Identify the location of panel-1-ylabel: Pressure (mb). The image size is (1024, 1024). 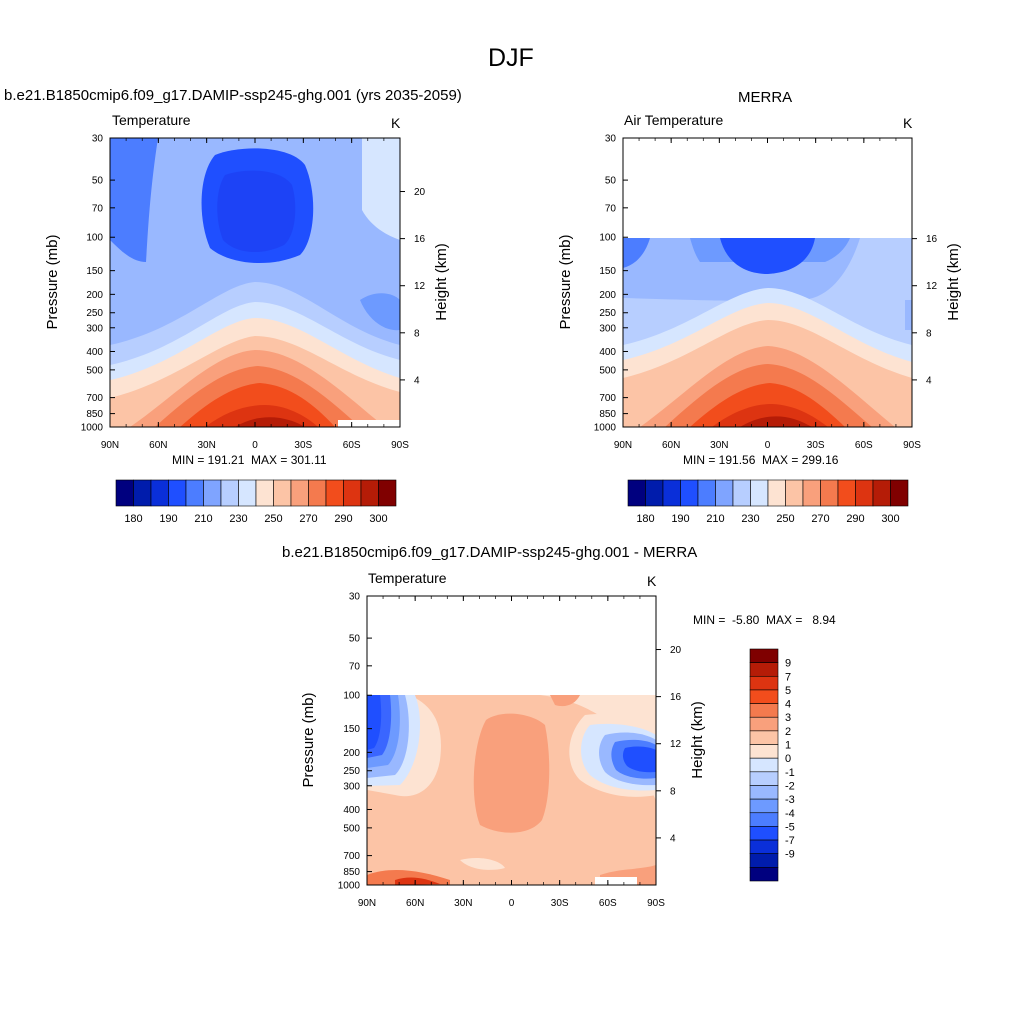
(52, 281).